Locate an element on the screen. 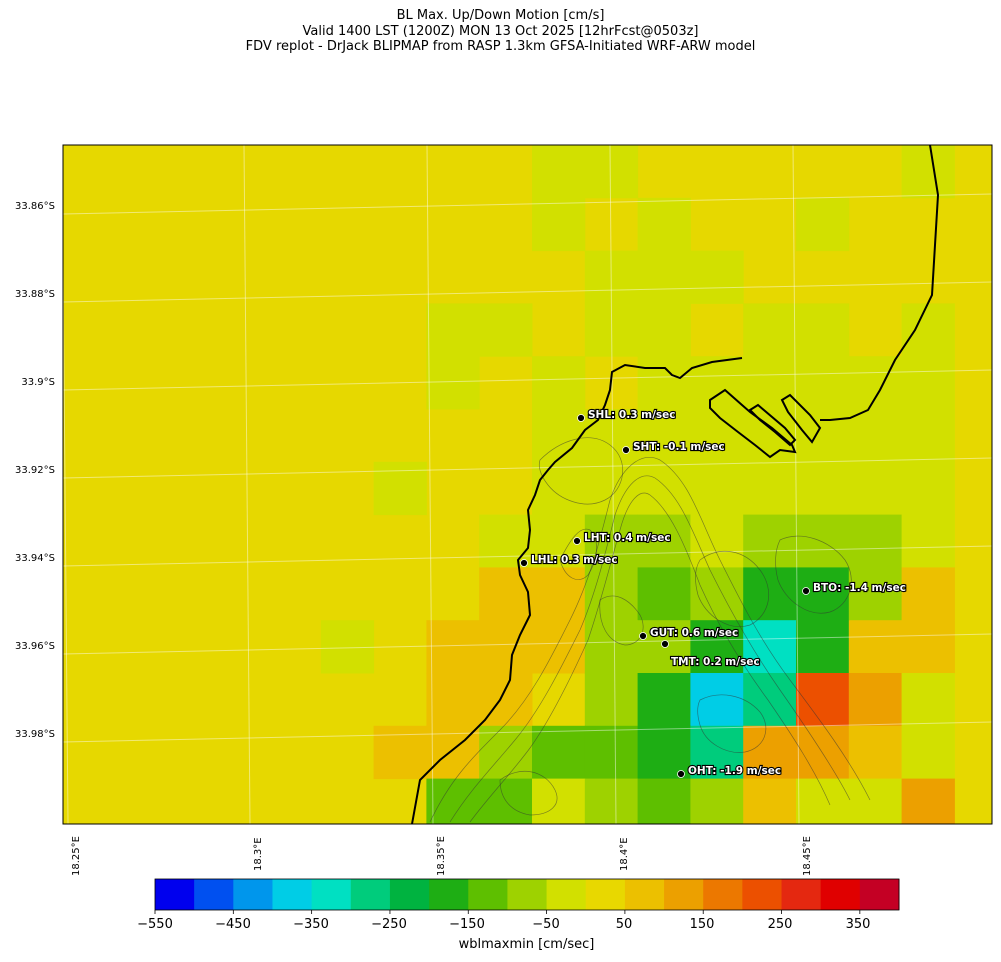 The height and width of the screenshot is (962, 1001). colorbar-tick-label: −350 is located at coordinates (311, 924).